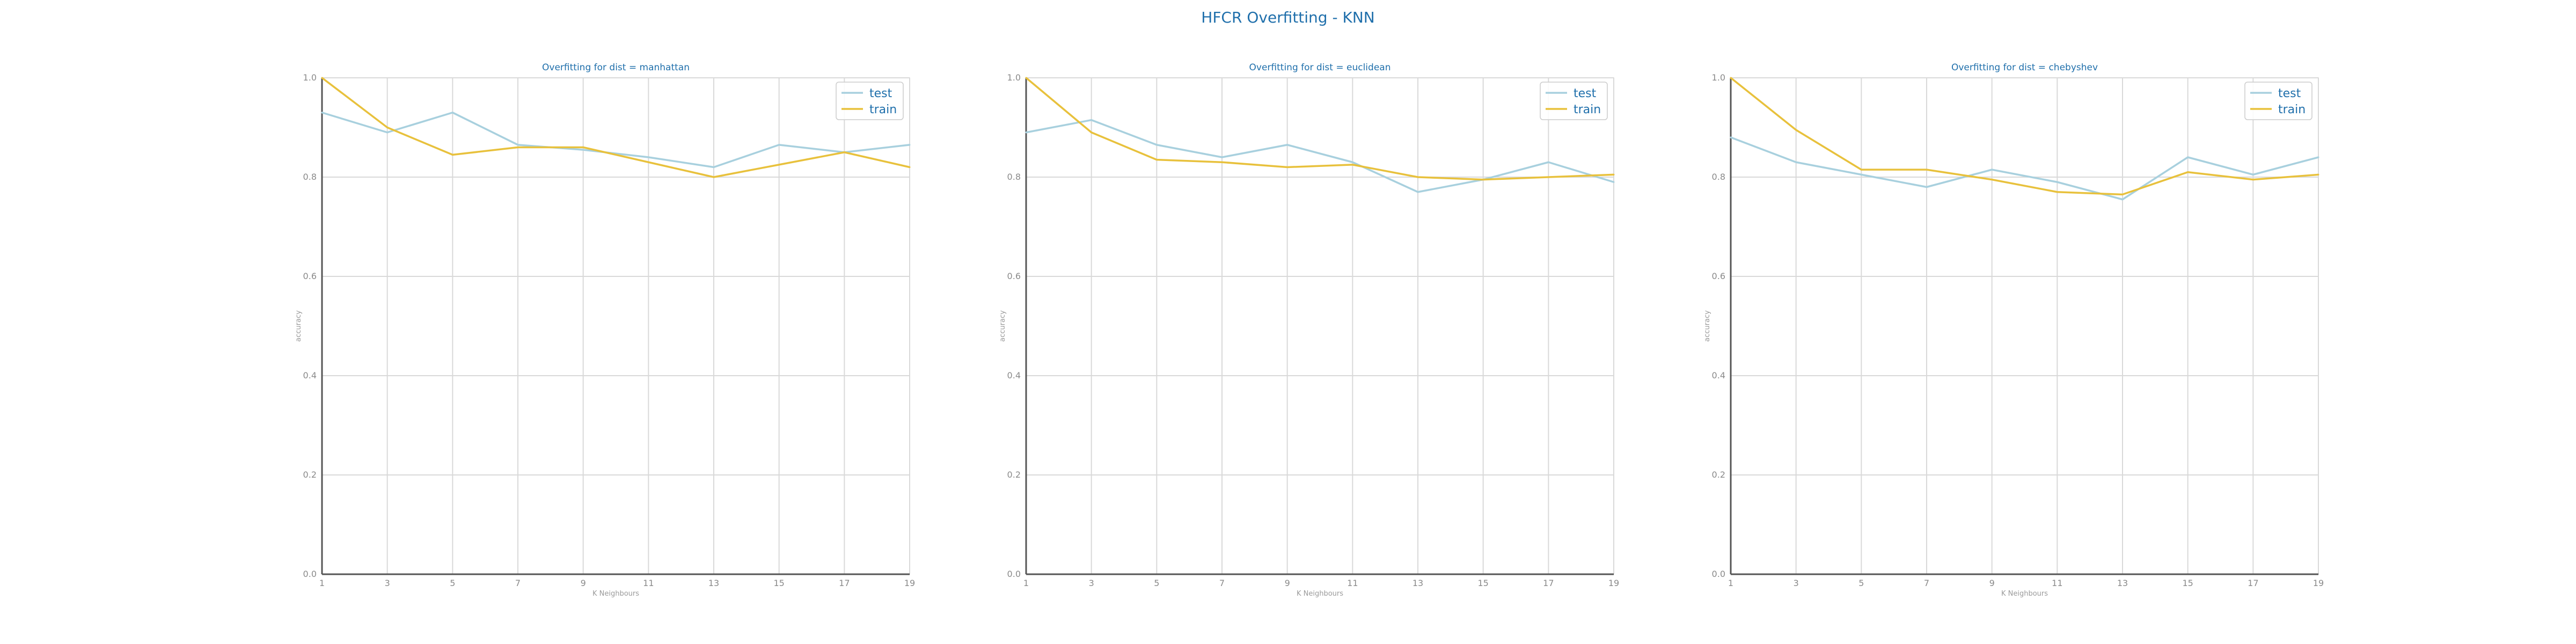 This screenshot has height=644, width=2576. I want to click on chart-title: Overfitting for dist = chebyshev, so click(2024, 67).